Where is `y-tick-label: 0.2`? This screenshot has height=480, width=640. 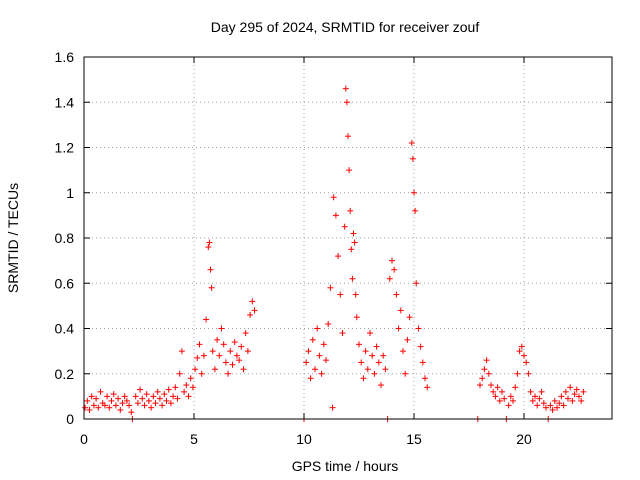
y-tick-label: 0.2 is located at coordinates (65, 374).